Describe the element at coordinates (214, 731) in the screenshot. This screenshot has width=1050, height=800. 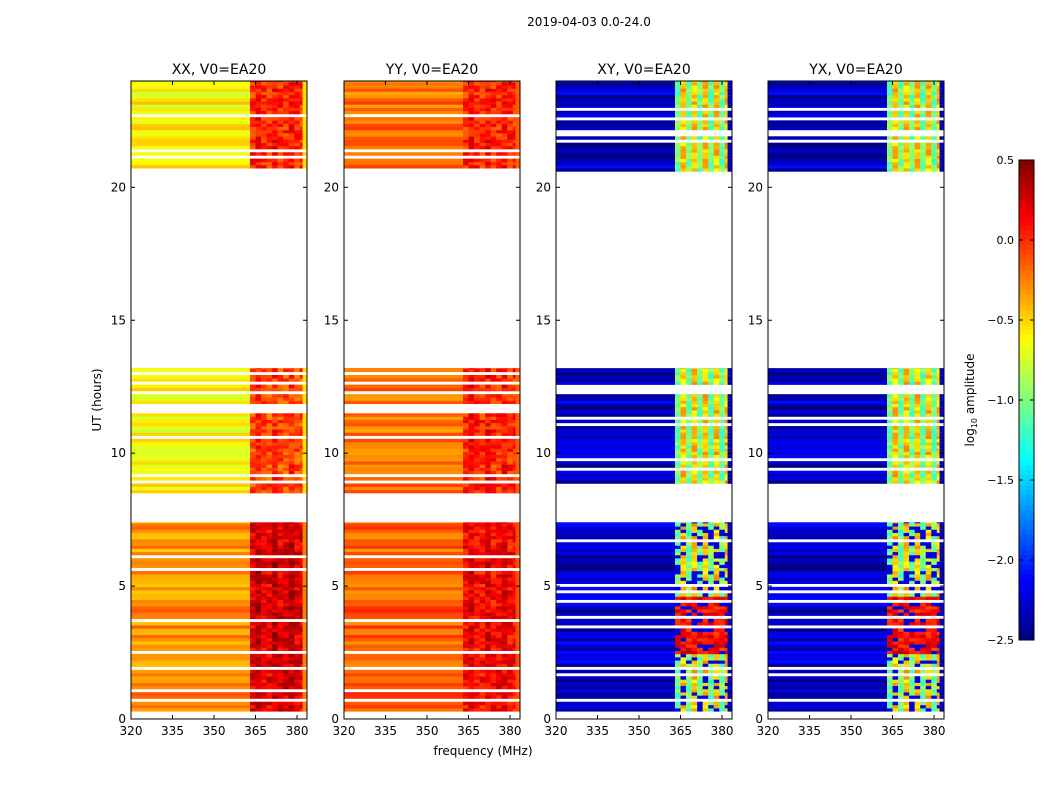
I see `x-tick-label: 350` at that location.